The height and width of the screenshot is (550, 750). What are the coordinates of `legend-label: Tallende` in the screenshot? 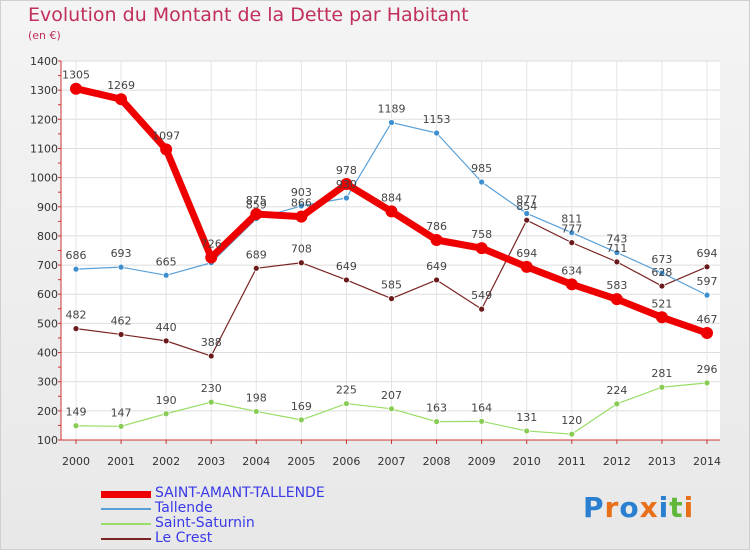 It's located at (184, 508).